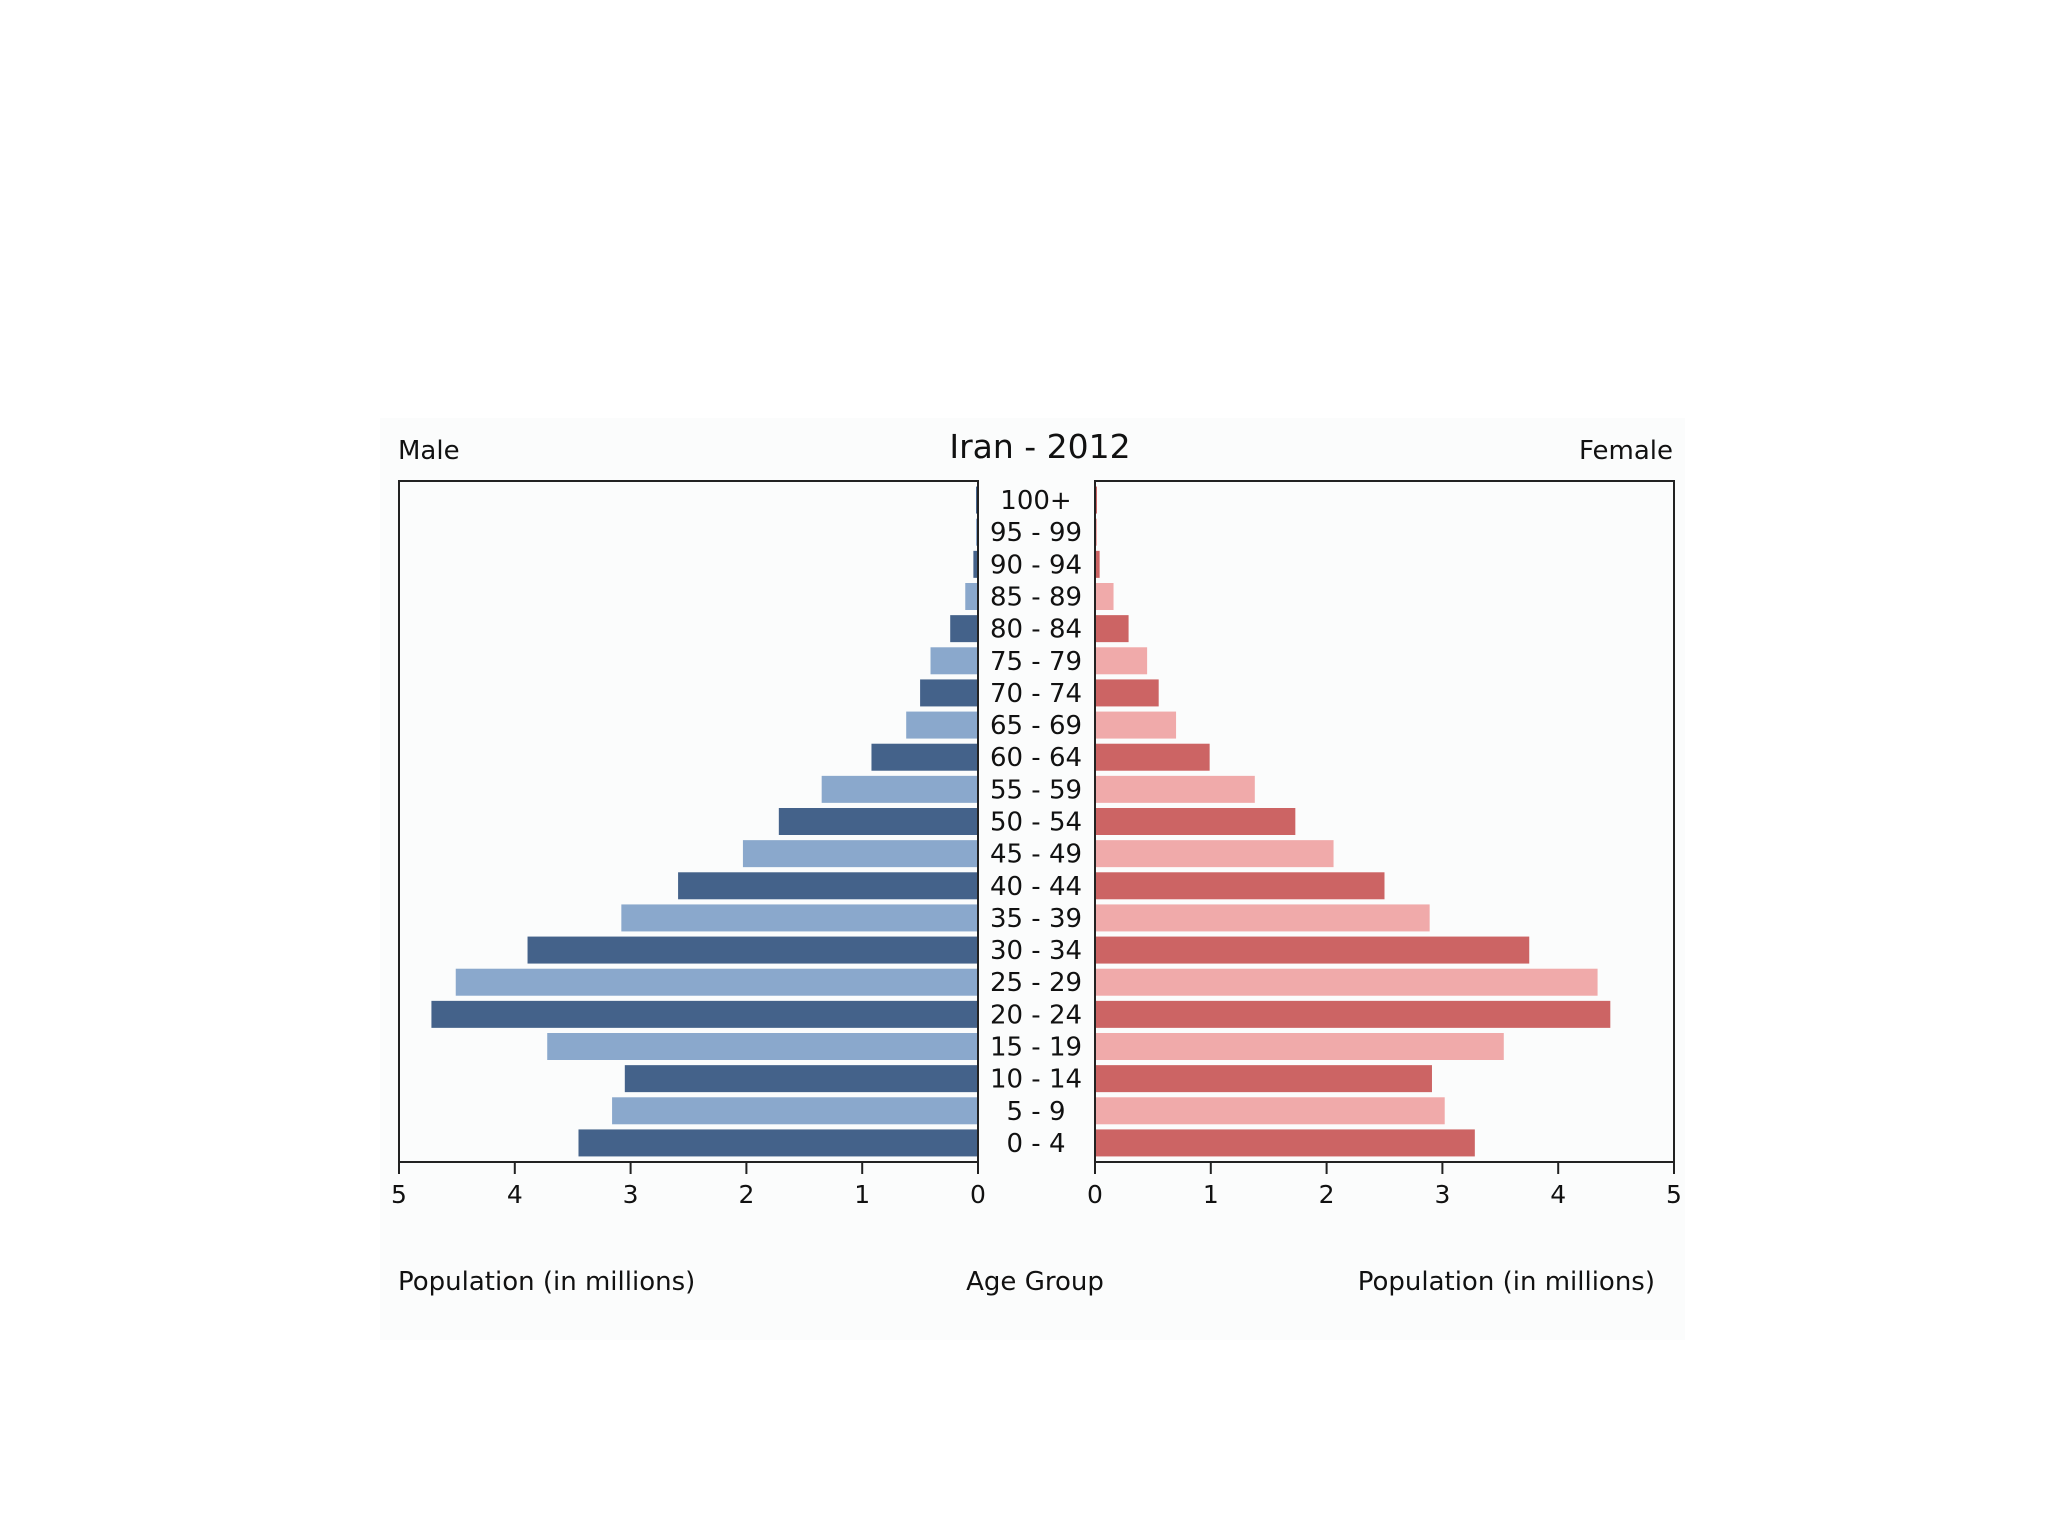  I want to click on age-group-label: 20 - 24, so click(1036, 1015).